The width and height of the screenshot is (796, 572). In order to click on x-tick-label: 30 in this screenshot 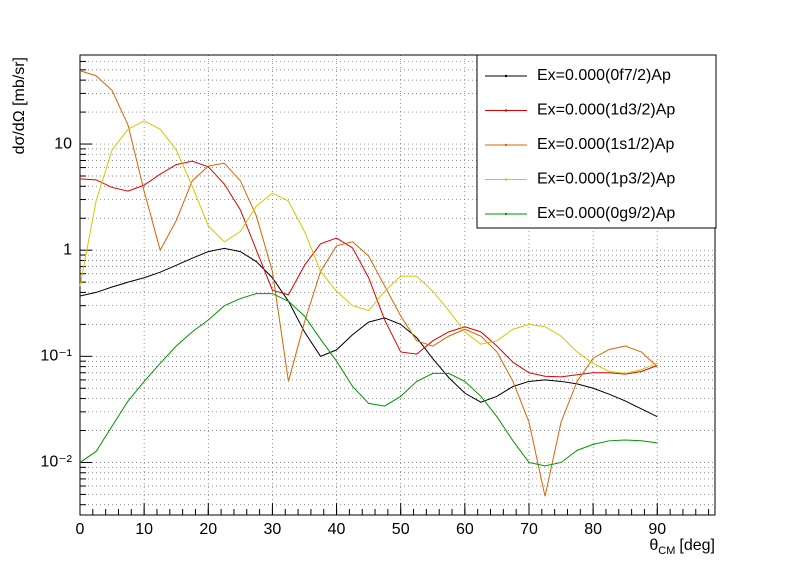, I will do `click(273, 529)`.